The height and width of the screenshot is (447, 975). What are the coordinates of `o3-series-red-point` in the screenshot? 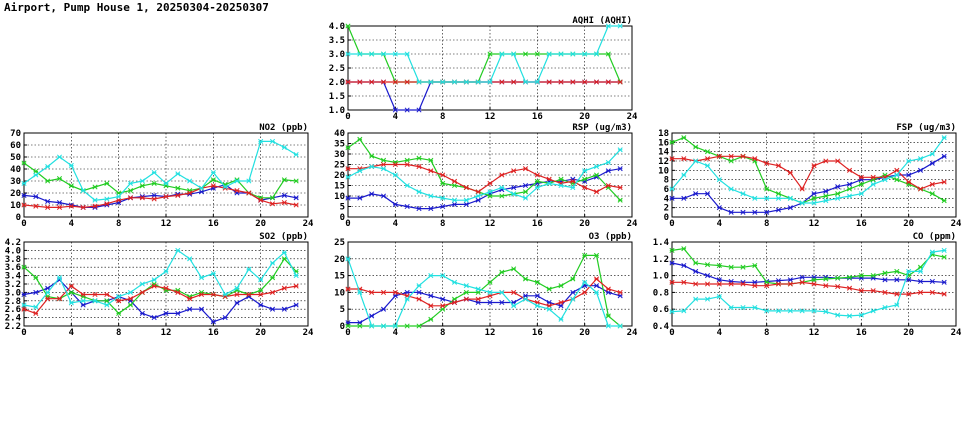 It's located at (608, 289).